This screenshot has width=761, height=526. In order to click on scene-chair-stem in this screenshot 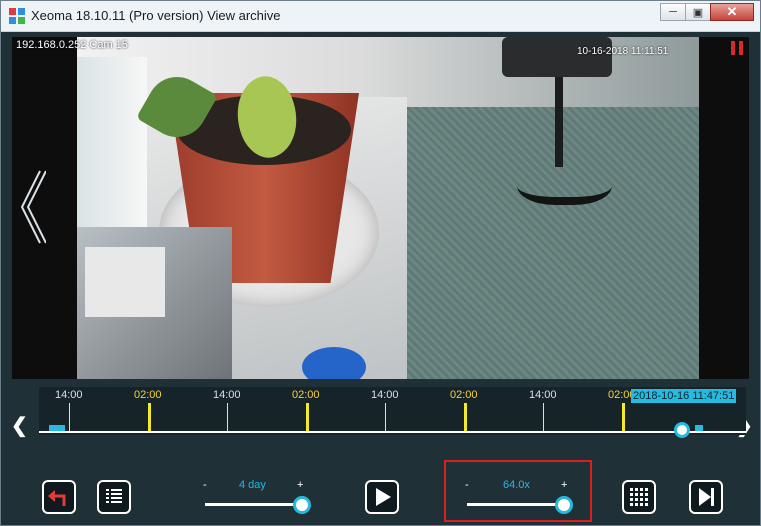, I will do `click(559, 122)`.